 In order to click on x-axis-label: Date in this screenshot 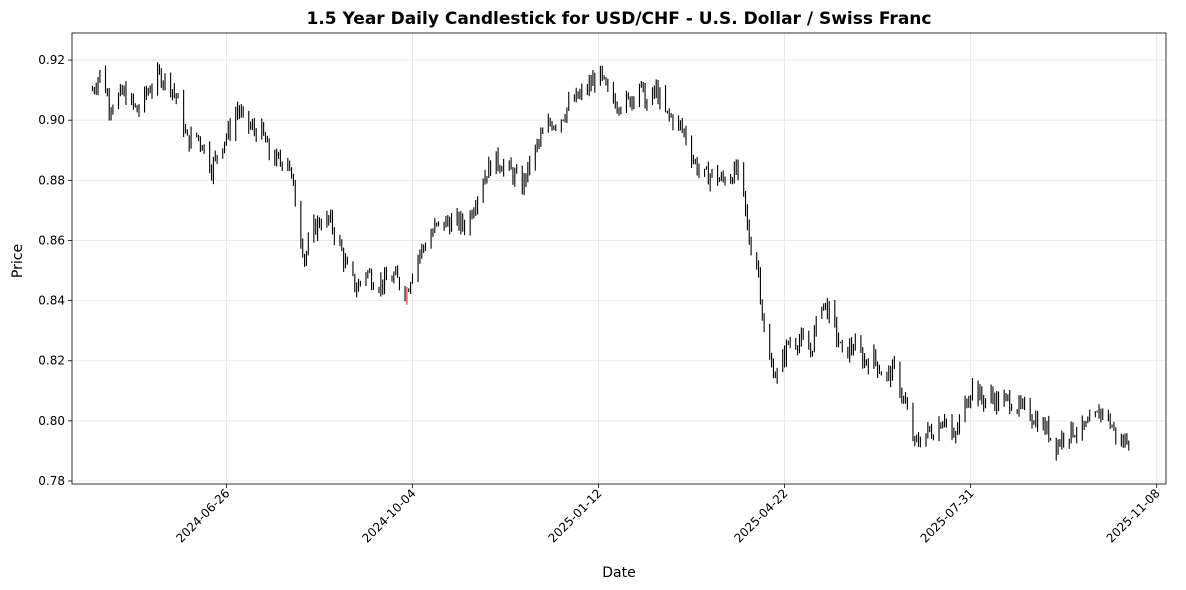, I will do `click(618, 573)`.